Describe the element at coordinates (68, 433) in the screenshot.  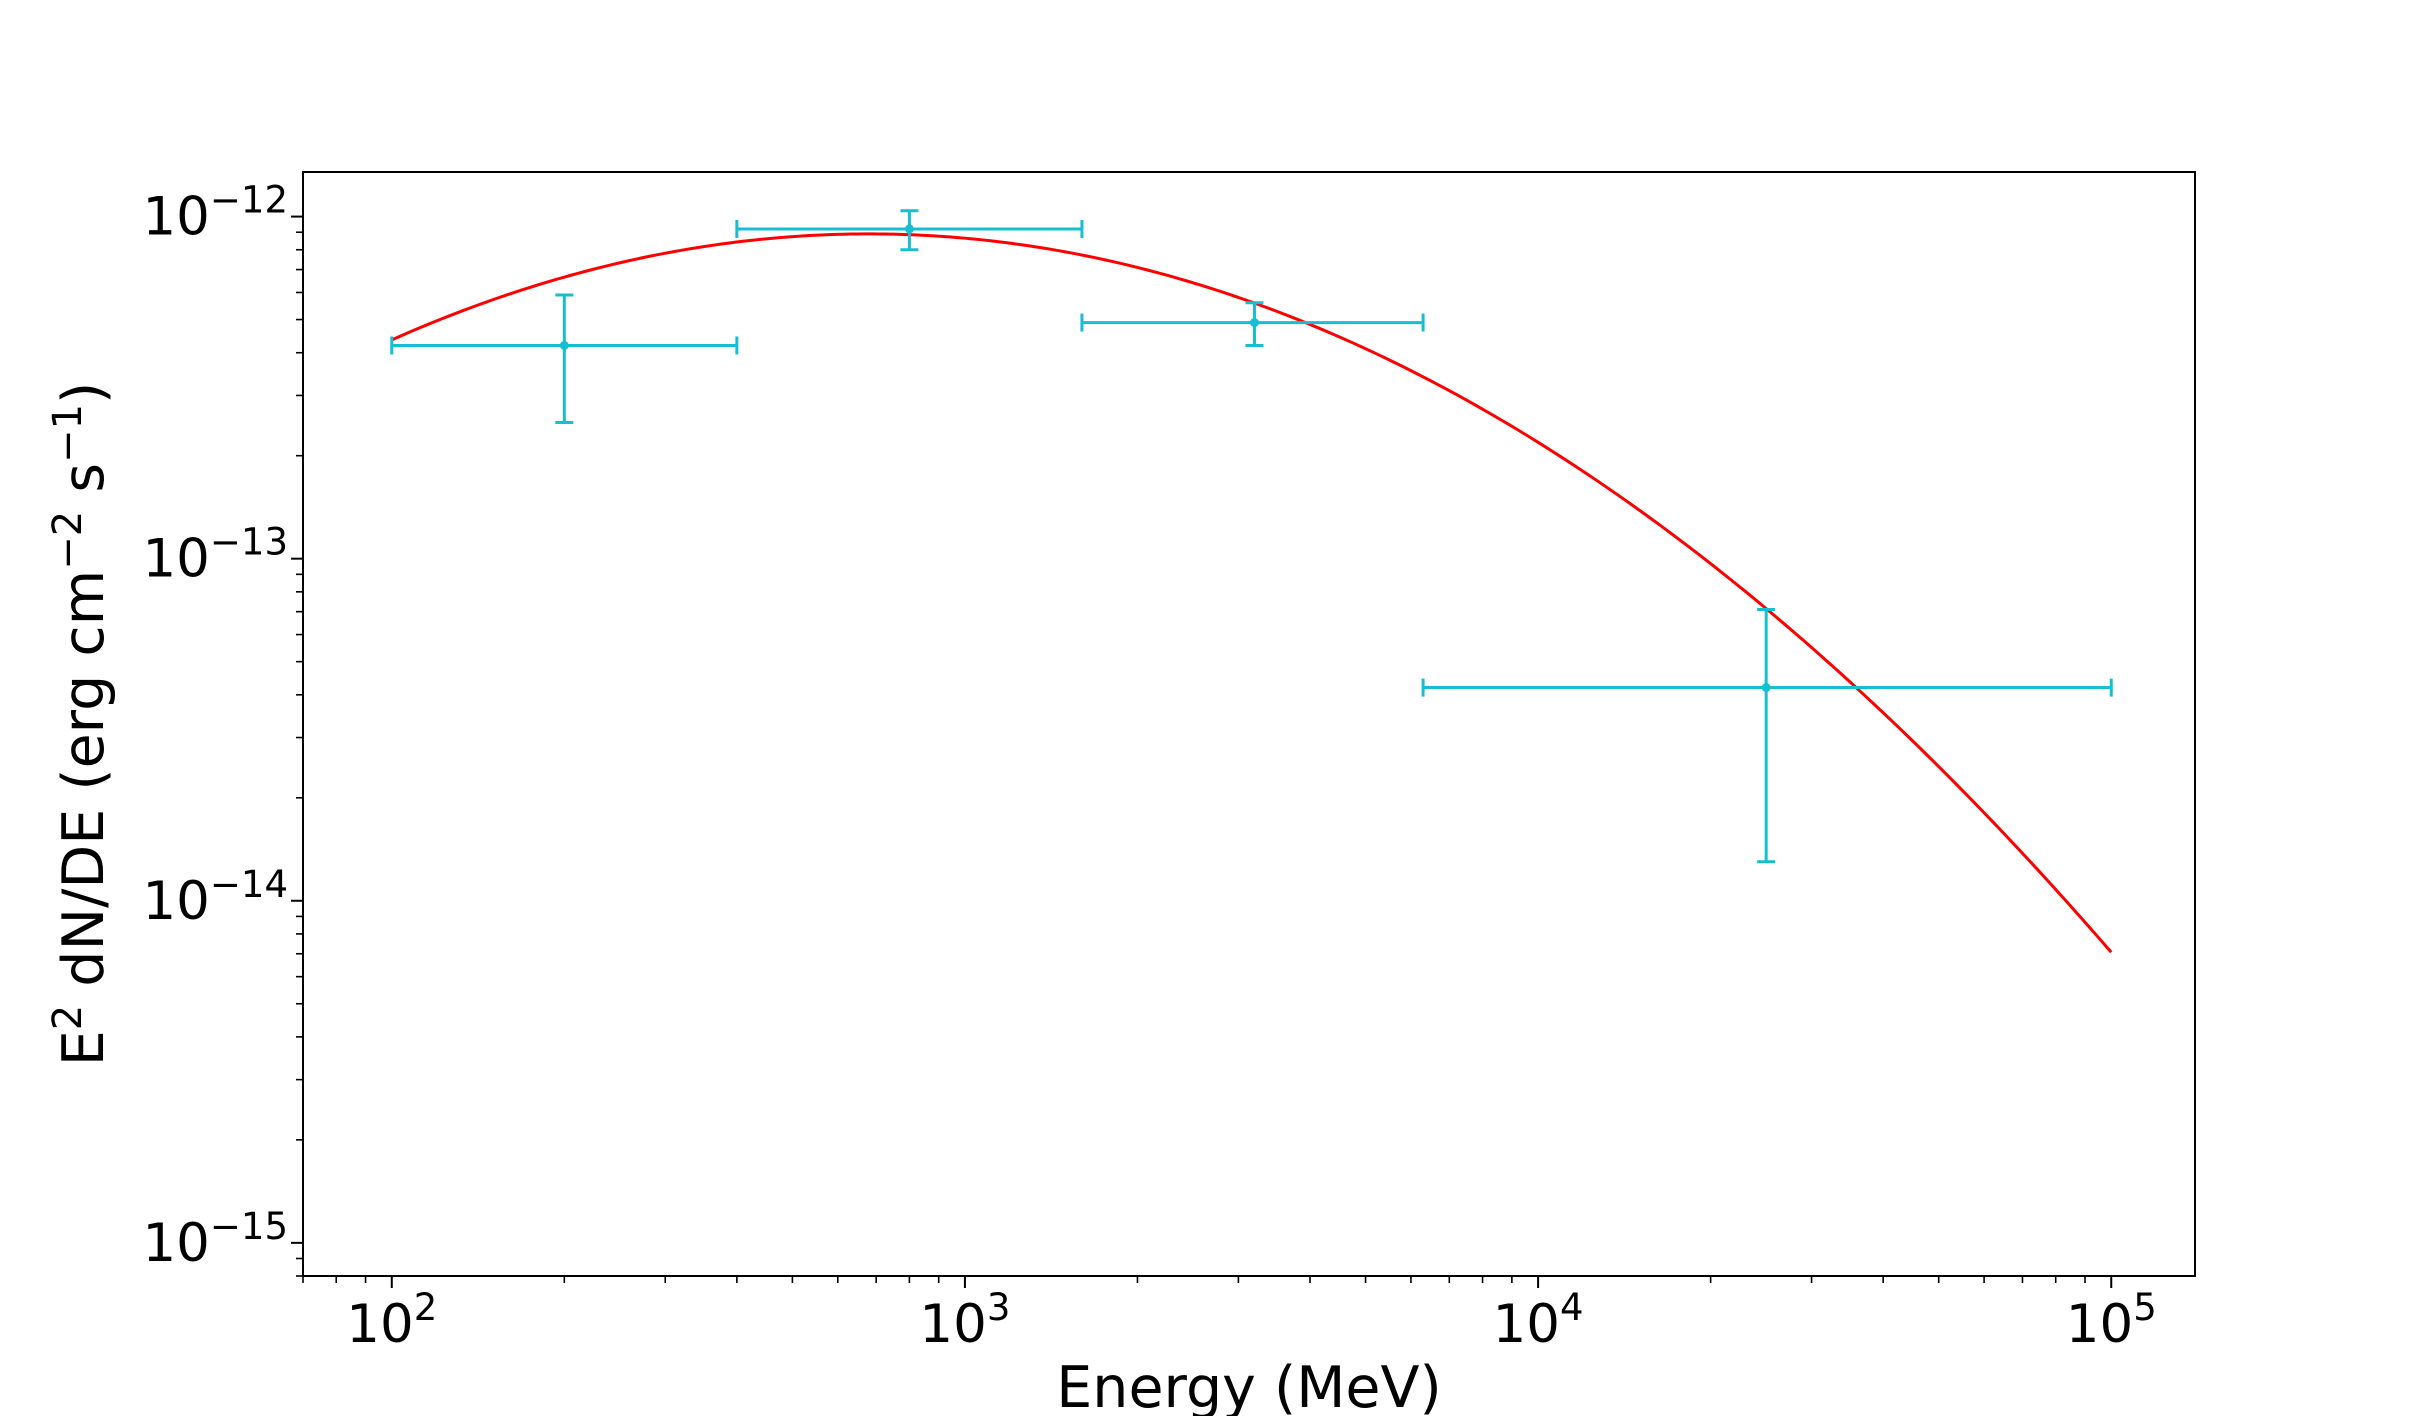
I see `y-axis-label-sup-m1: −1` at that location.